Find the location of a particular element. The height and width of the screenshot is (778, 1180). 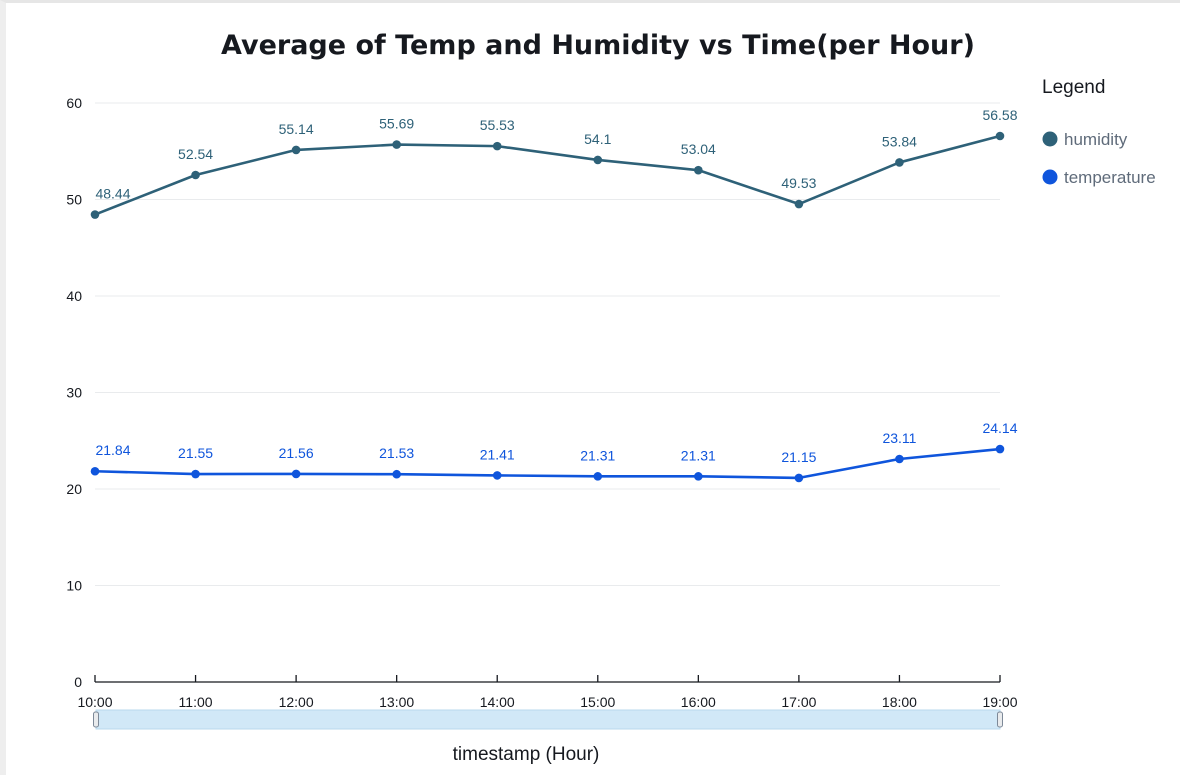

data-label: 23.11 is located at coordinates (899, 438).